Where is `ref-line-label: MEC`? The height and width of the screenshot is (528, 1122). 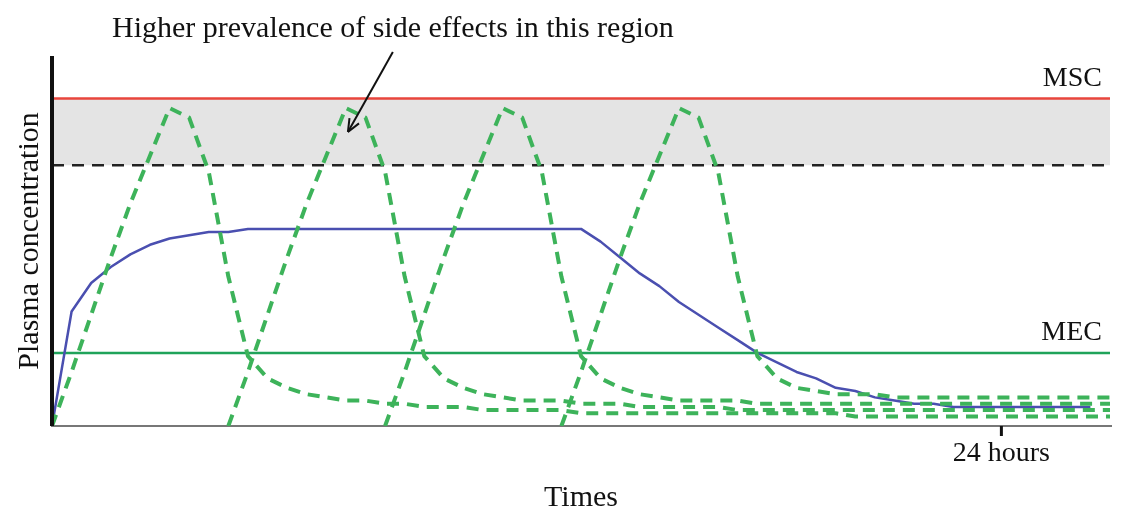
ref-line-label: MEC is located at coordinates (1071, 331).